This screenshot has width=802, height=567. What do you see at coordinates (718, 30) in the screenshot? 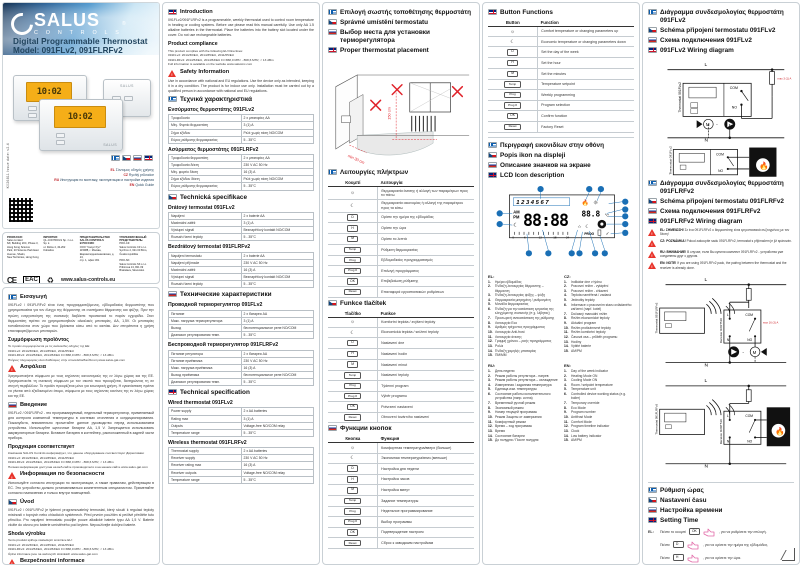
I see `heading-text: Schéma připojení termostatu 091FLv2` at bounding box center [718, 30].